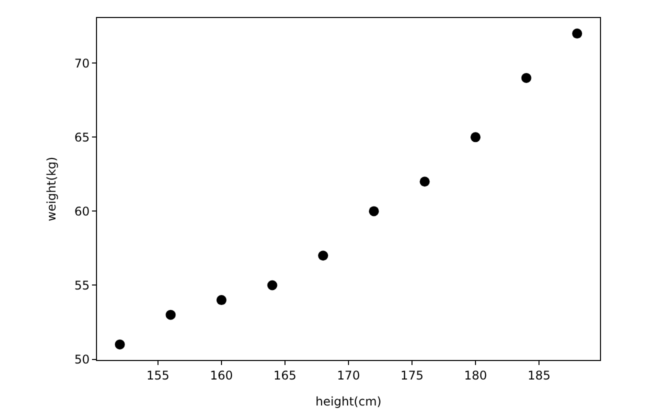  Describe the element at coordinates (82, 359) in the screenshot. I see `y-tick-label: 50` at that location.